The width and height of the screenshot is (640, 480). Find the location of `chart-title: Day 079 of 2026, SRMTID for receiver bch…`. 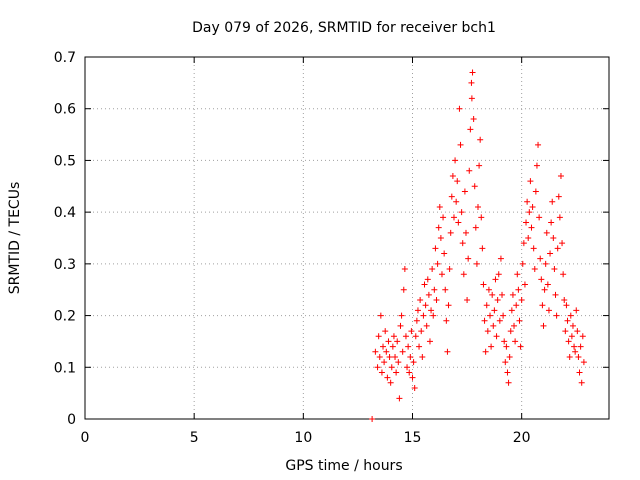

chart-title: Day 079 of 2026, SRMTID for receiver bch… is located at coordinates (344, 28).